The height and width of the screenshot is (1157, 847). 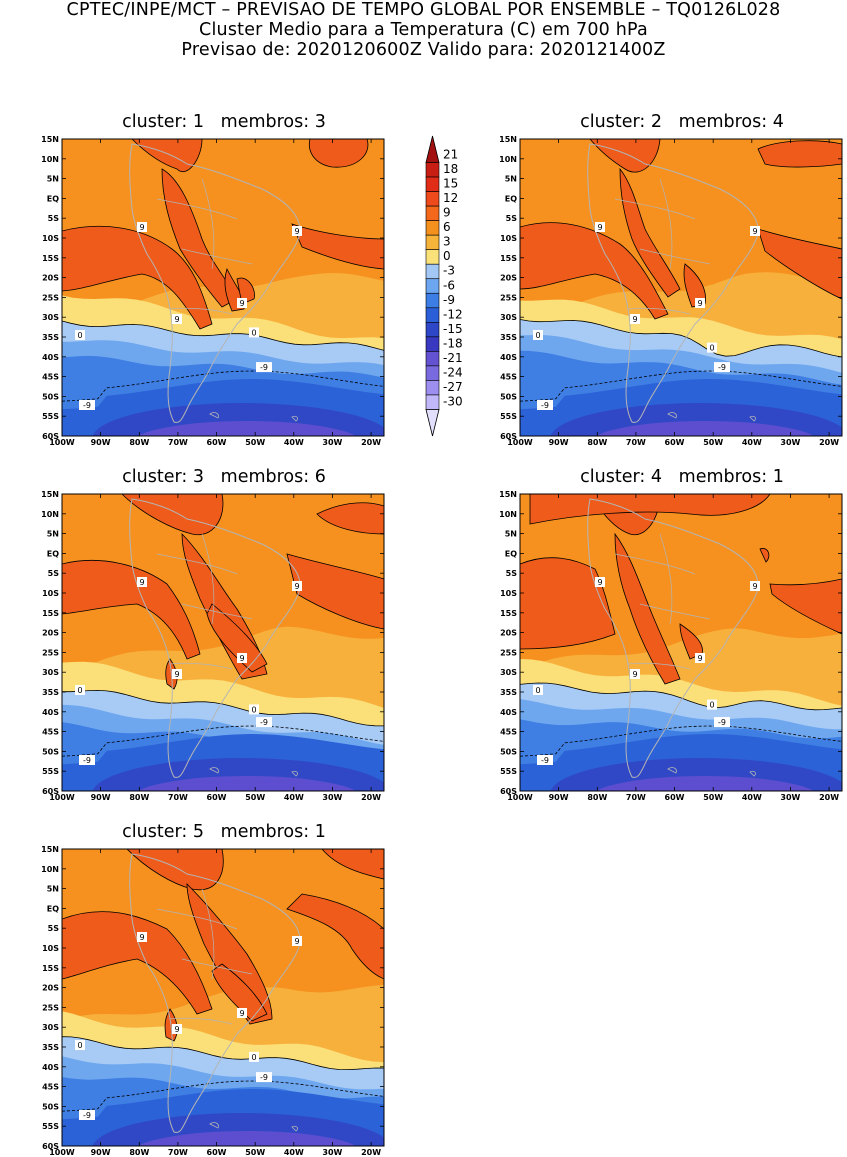 I want to click on colorbar-label: 15, so click(x=450, y=184).